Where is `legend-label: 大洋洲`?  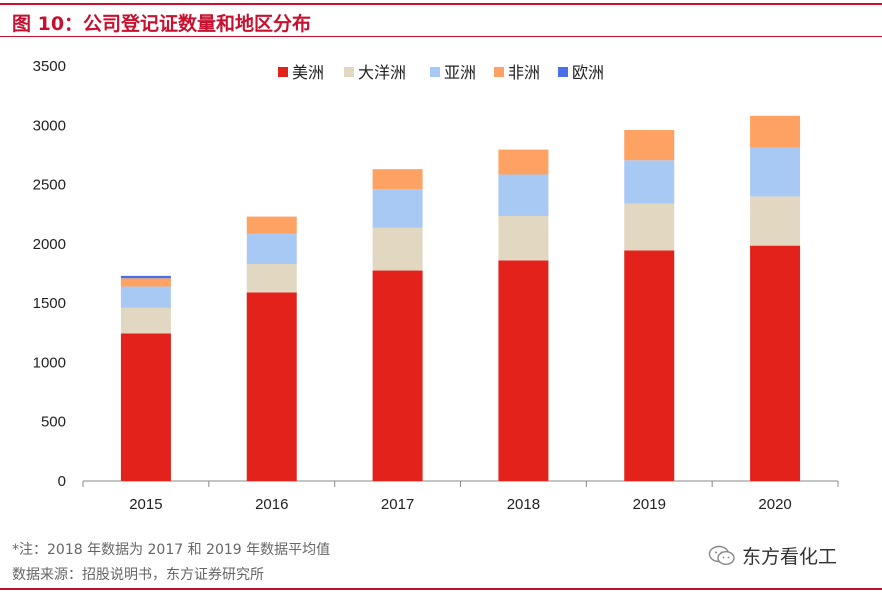 legend-label: 大洋洲 is located at coordinates (382, 72).